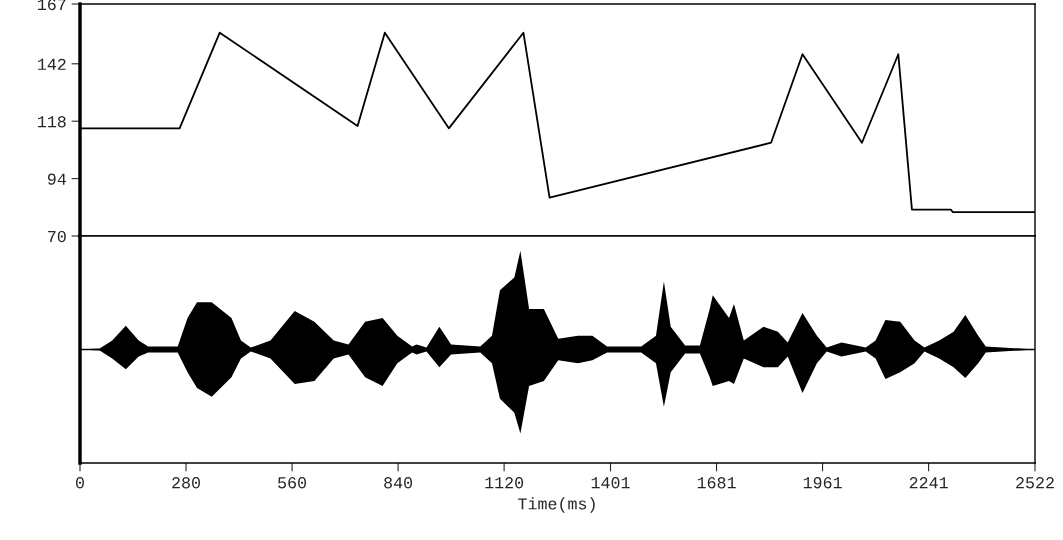  Describe the element at coordinates (52, 122) in the screenshot. I see `y-tick-label: 118` at that location.